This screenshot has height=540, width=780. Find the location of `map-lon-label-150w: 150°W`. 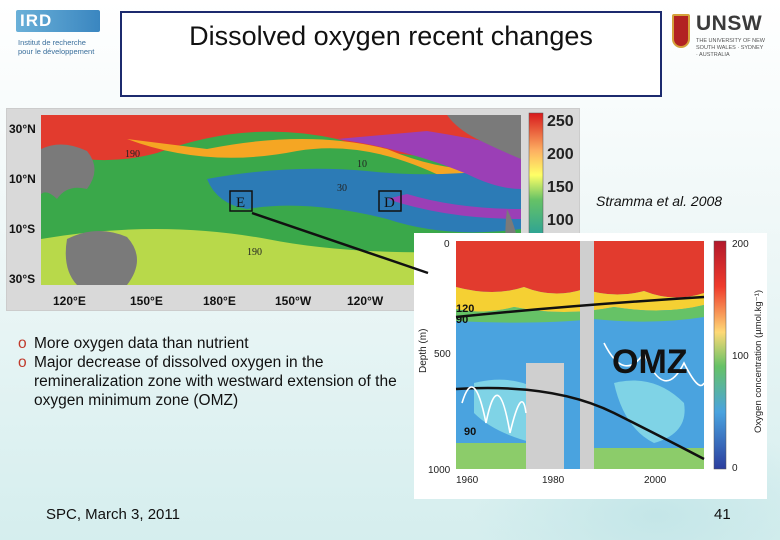

map-lon-label-150w: 150°W is located at coordinates (293, 301).